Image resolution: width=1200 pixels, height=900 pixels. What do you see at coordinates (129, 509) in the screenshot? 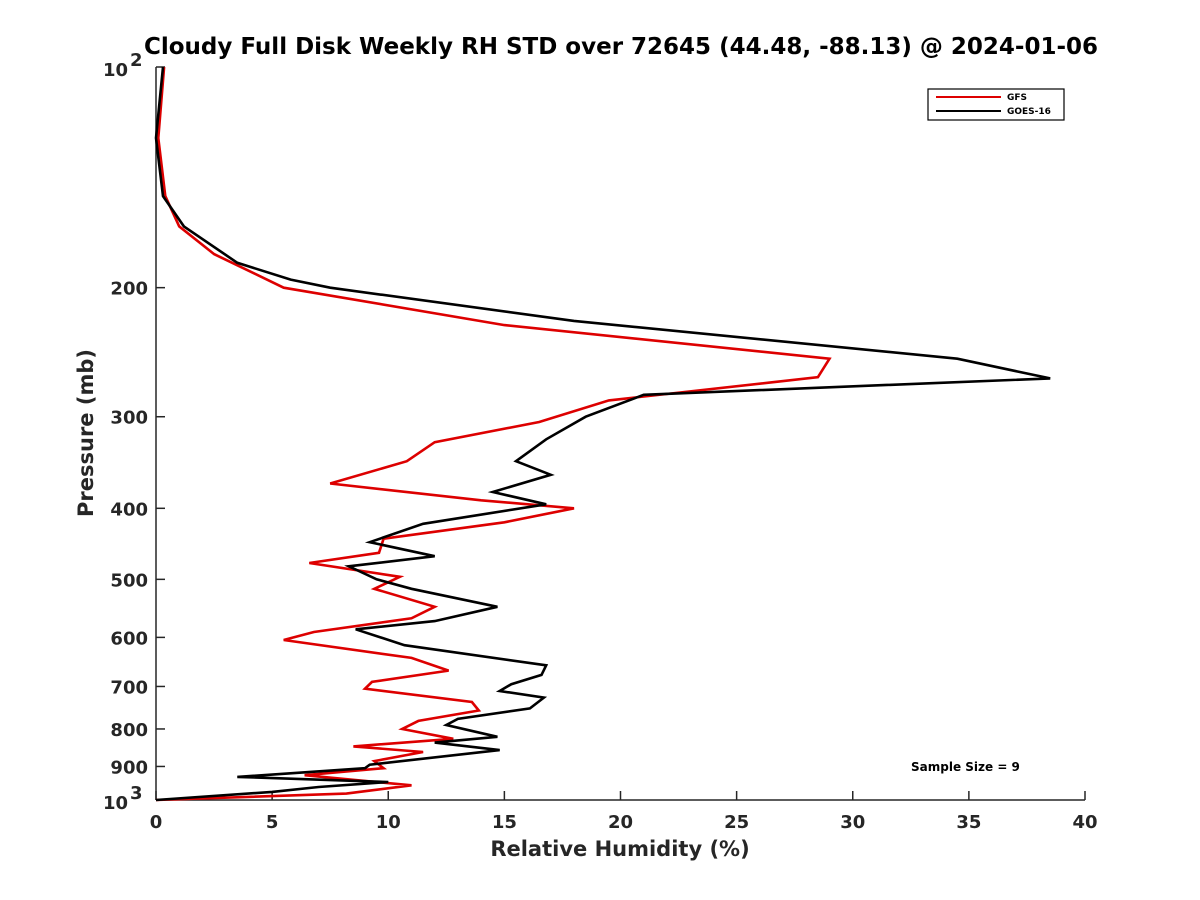
I see `y-tick-label: 400` at bounding box center [129, 509].